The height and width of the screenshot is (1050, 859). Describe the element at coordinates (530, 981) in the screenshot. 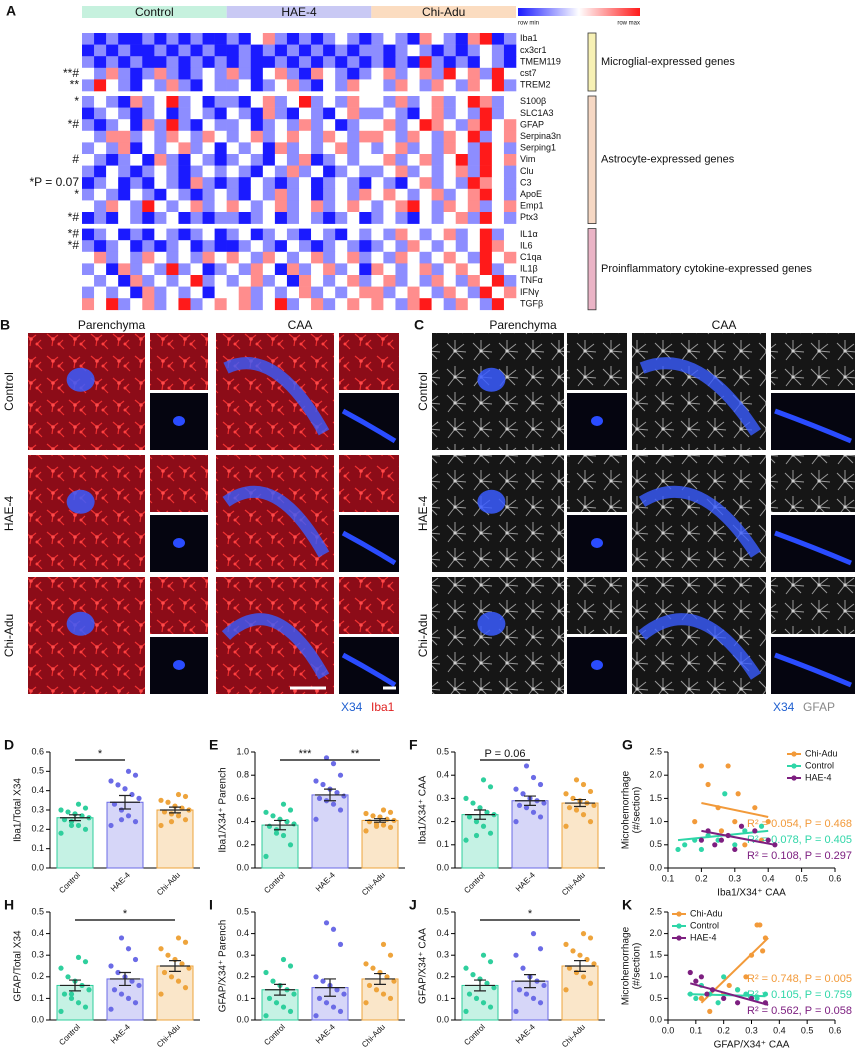

I see `error-bar` at that location.